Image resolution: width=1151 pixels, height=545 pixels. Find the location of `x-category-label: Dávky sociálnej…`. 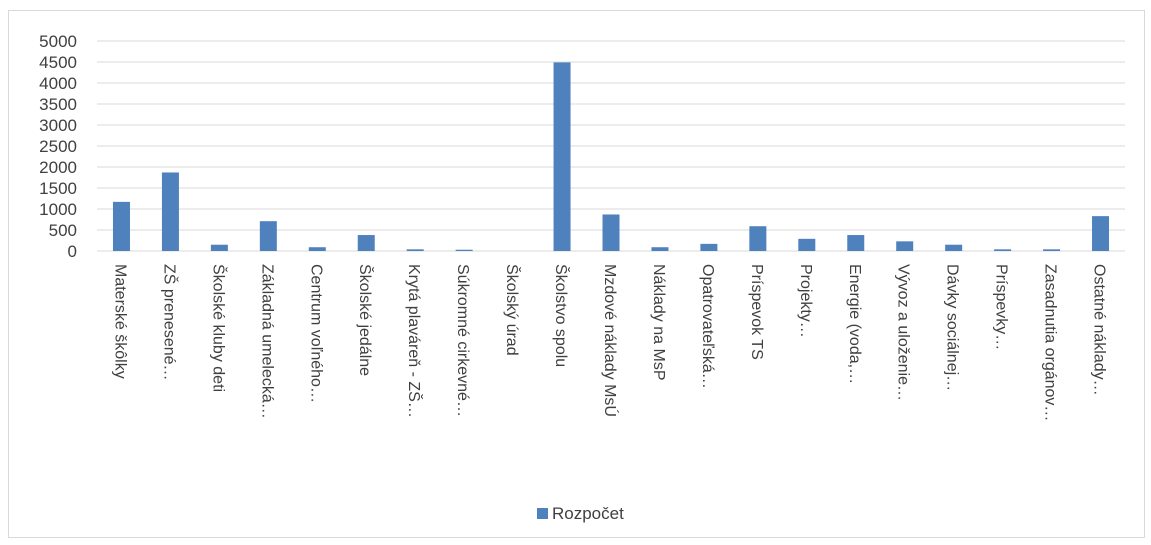

x-category-label: Dávky sociálnej… is located at coordinates (952, 327).